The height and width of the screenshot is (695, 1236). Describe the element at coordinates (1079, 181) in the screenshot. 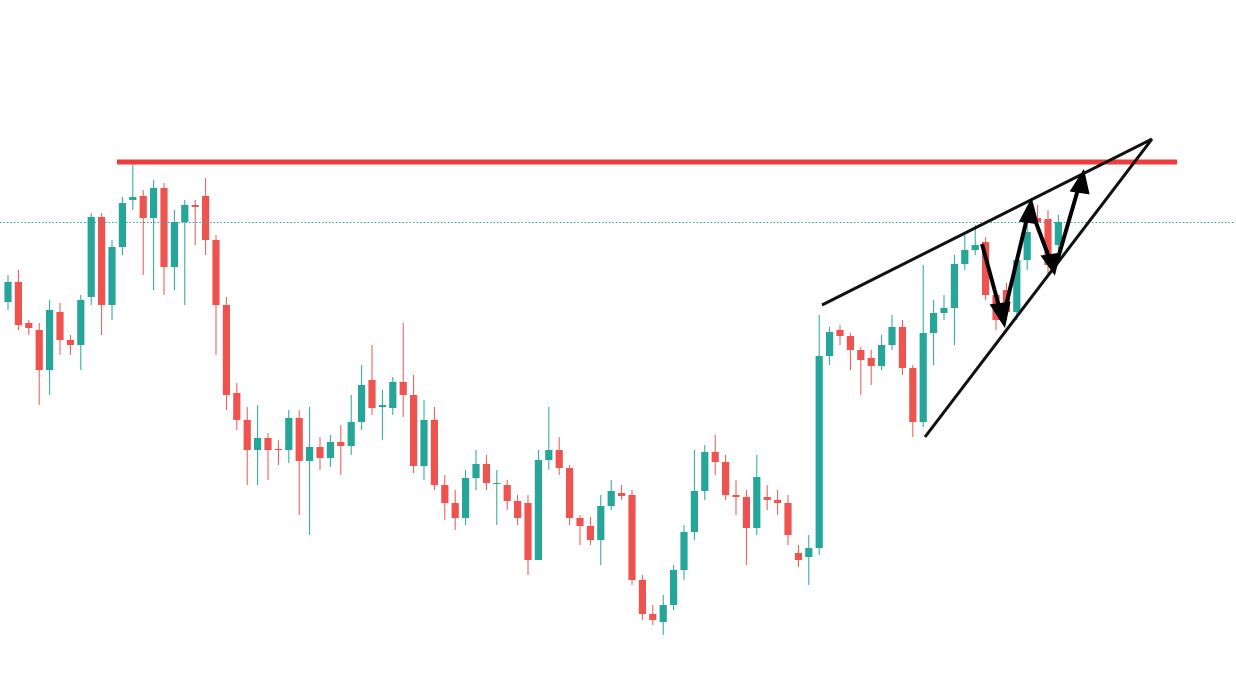

I see `arrow-head` at that location.